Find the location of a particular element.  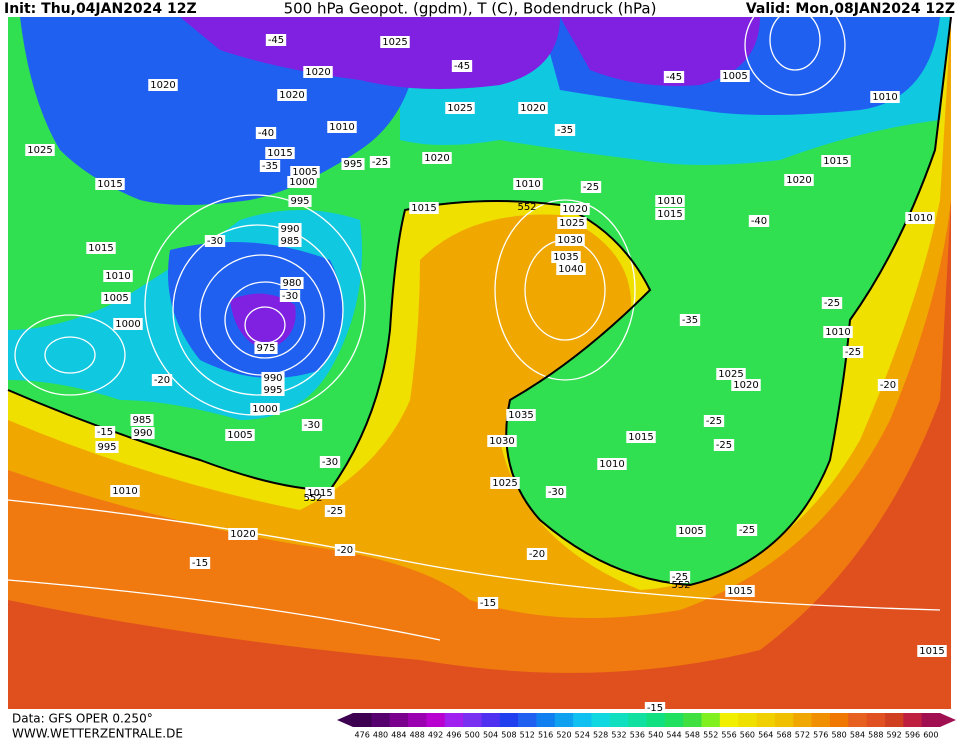

legend-label: 488 is located at coordinates (417, 735).